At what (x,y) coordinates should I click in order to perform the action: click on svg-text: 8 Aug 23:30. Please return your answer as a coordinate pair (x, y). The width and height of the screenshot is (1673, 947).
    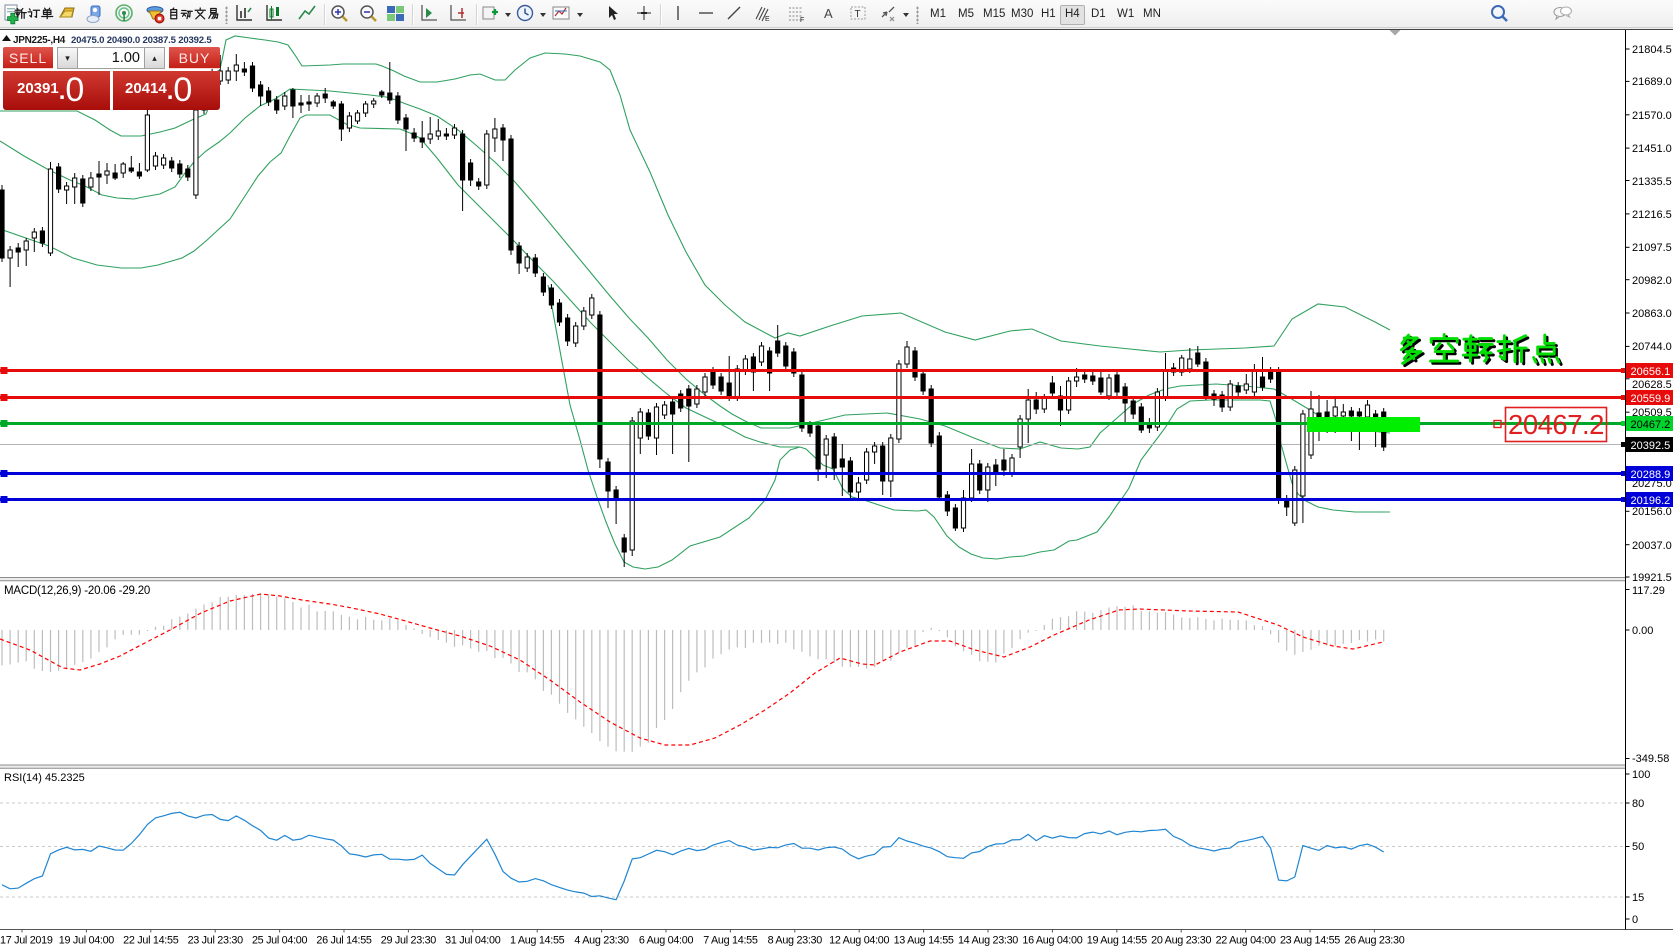
    Looking at the image, I should click on (795, 941).